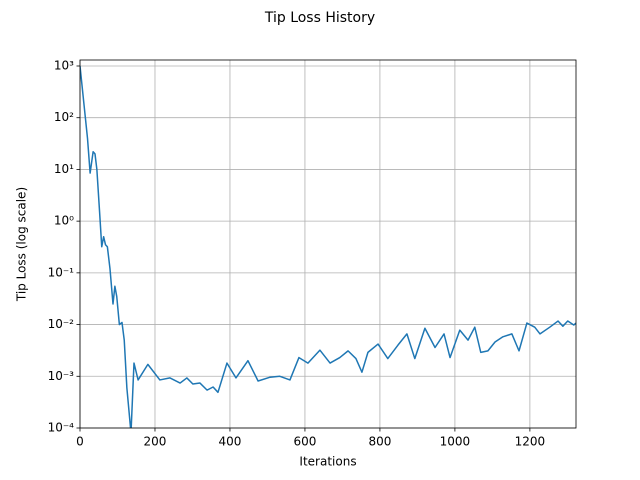 The image size is (640, 480). Describe the element at coordinates (80, 442) in the screenshot. I see `x-tick-label: 0` at that location.